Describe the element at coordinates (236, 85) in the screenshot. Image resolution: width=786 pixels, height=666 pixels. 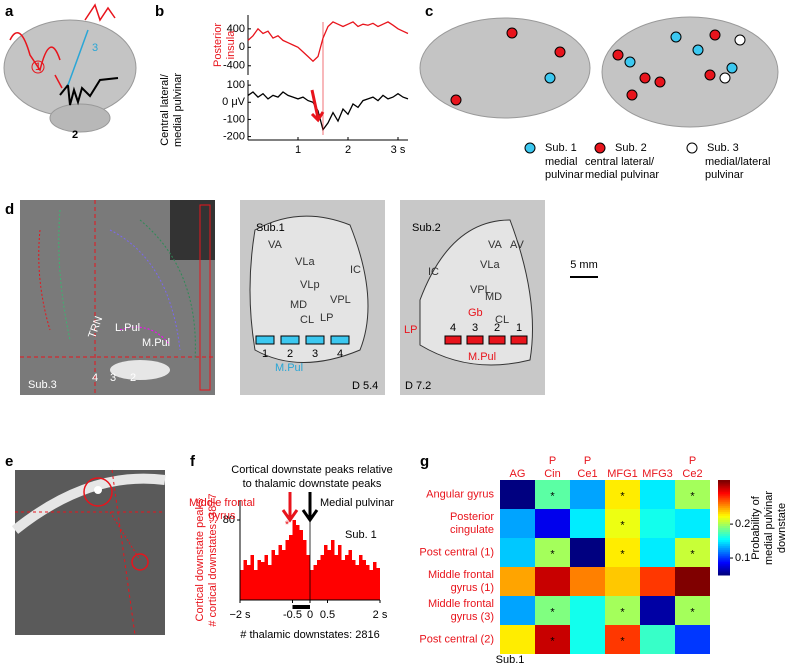
I see `y-tick-label: 100` at that location.